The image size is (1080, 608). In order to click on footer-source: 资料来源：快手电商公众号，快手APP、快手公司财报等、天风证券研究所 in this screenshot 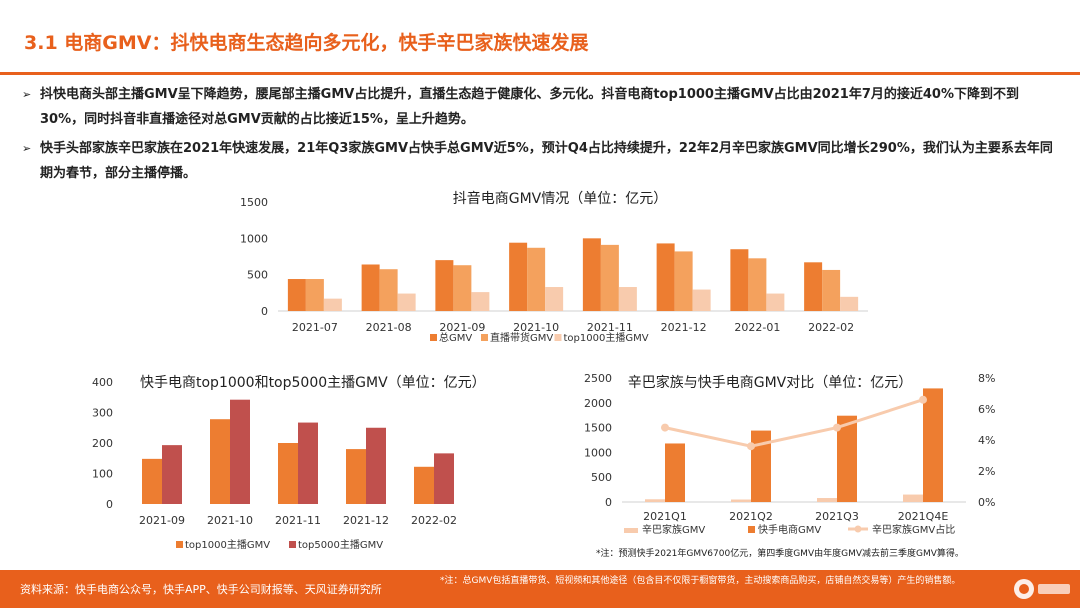, I will do `click(201, 589)`.